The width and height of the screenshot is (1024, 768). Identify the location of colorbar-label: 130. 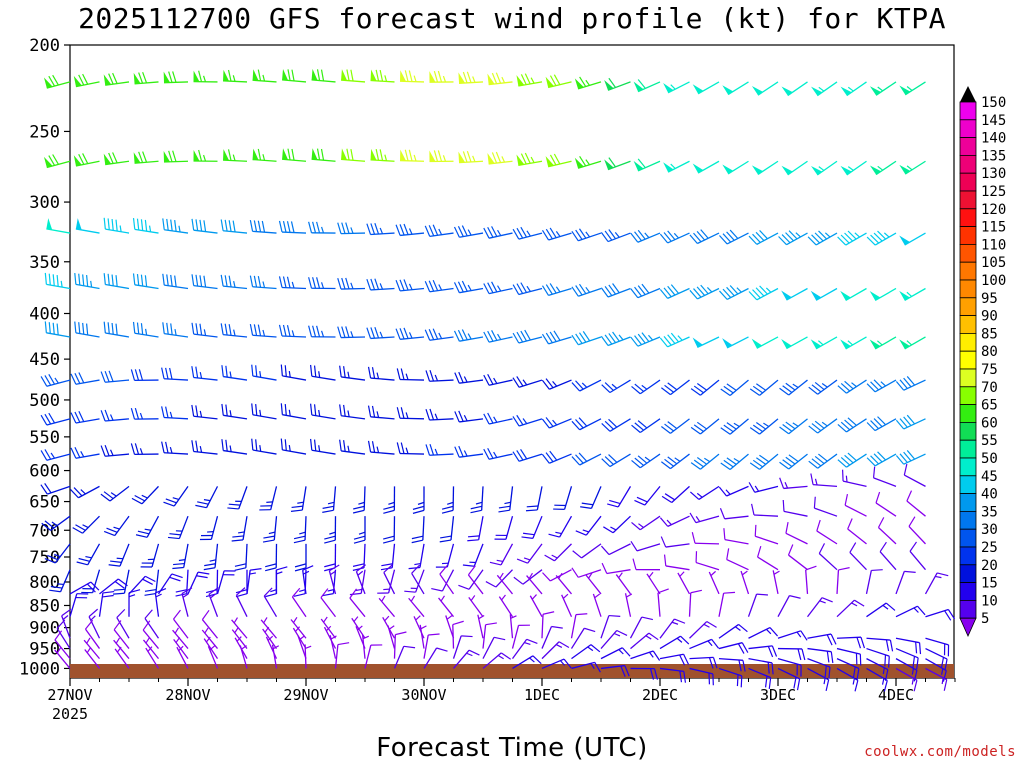
(993, 174).